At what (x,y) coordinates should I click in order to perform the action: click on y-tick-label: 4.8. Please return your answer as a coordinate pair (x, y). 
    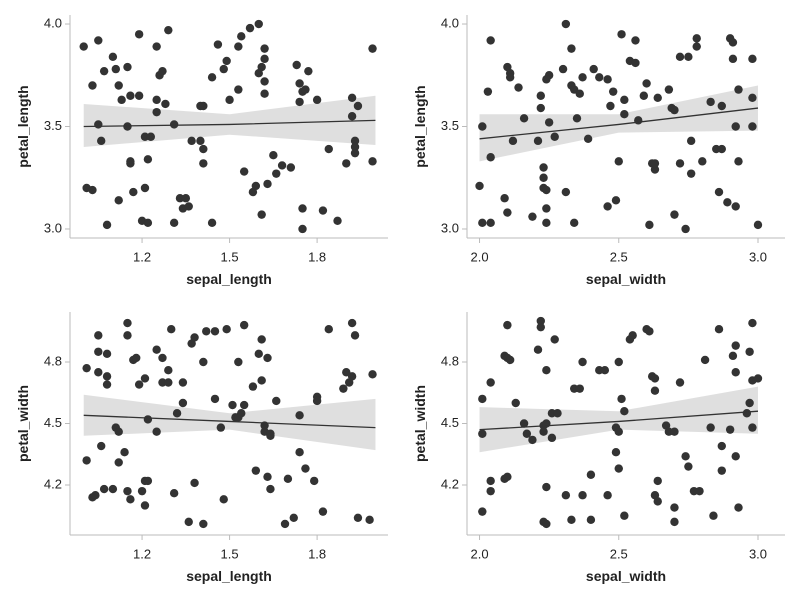
    Looking at the image, I should click on (53, 360).